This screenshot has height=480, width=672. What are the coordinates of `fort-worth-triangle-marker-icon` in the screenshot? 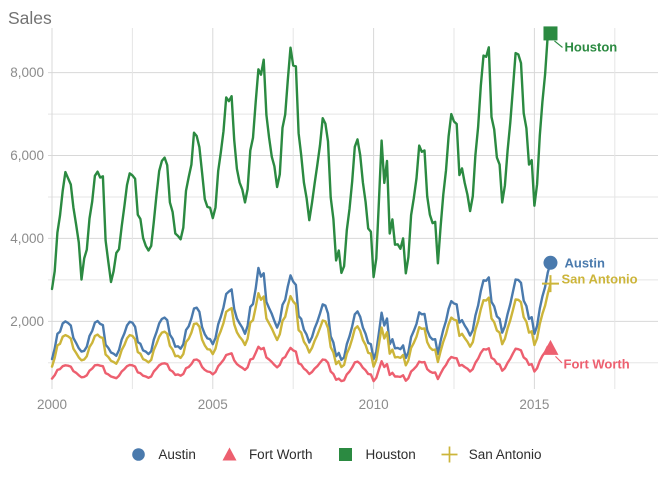 It's located at (229, 454).